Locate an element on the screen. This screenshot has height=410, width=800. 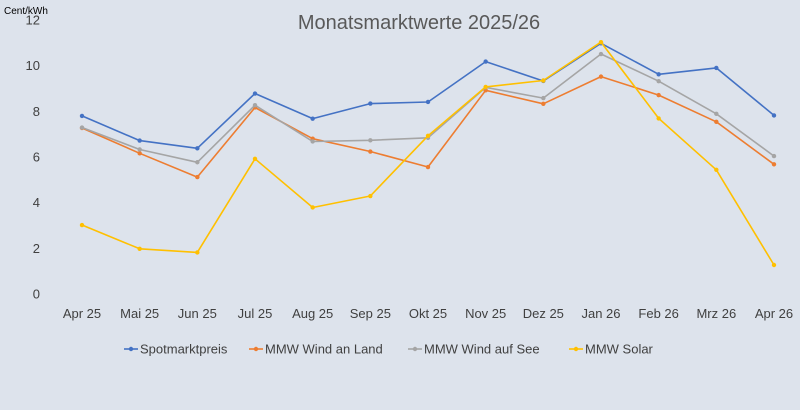
y-axis: 0 2 4 6 8 10 12 is located at coordinates (33, 157).